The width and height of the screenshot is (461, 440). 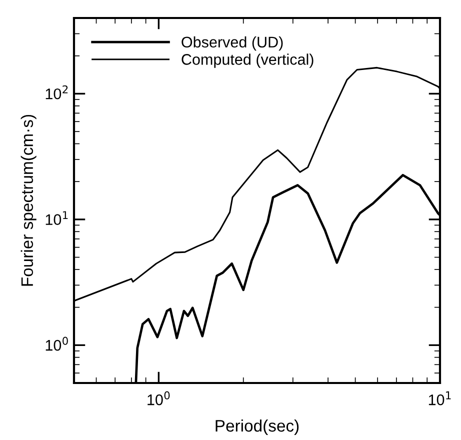 I want to click on y-axis-title: Fourier spectrum(cm·s), so click(x=28, y=200).